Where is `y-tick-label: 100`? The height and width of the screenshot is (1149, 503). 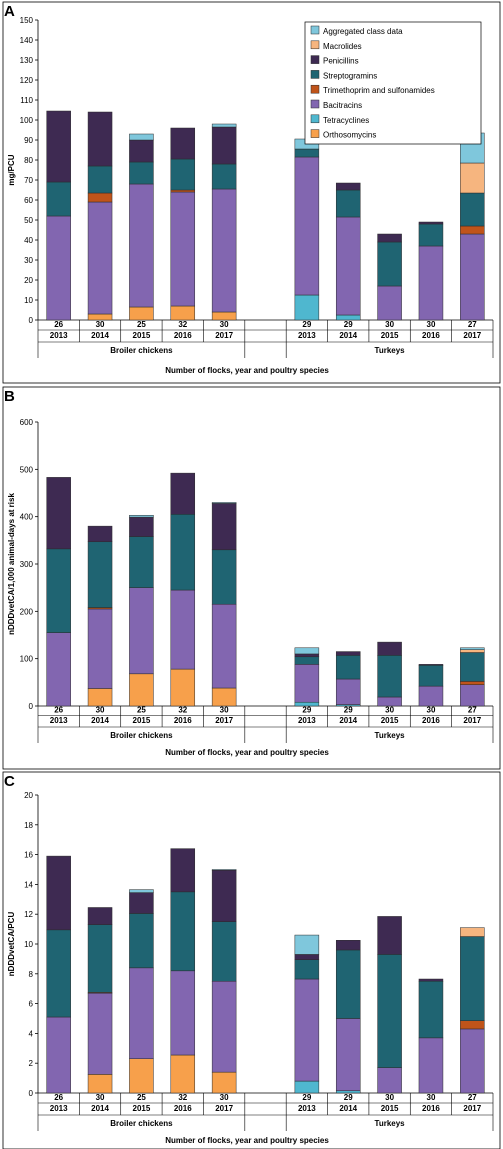
y-tick-label: 100 is located at coordinates (27, 120).